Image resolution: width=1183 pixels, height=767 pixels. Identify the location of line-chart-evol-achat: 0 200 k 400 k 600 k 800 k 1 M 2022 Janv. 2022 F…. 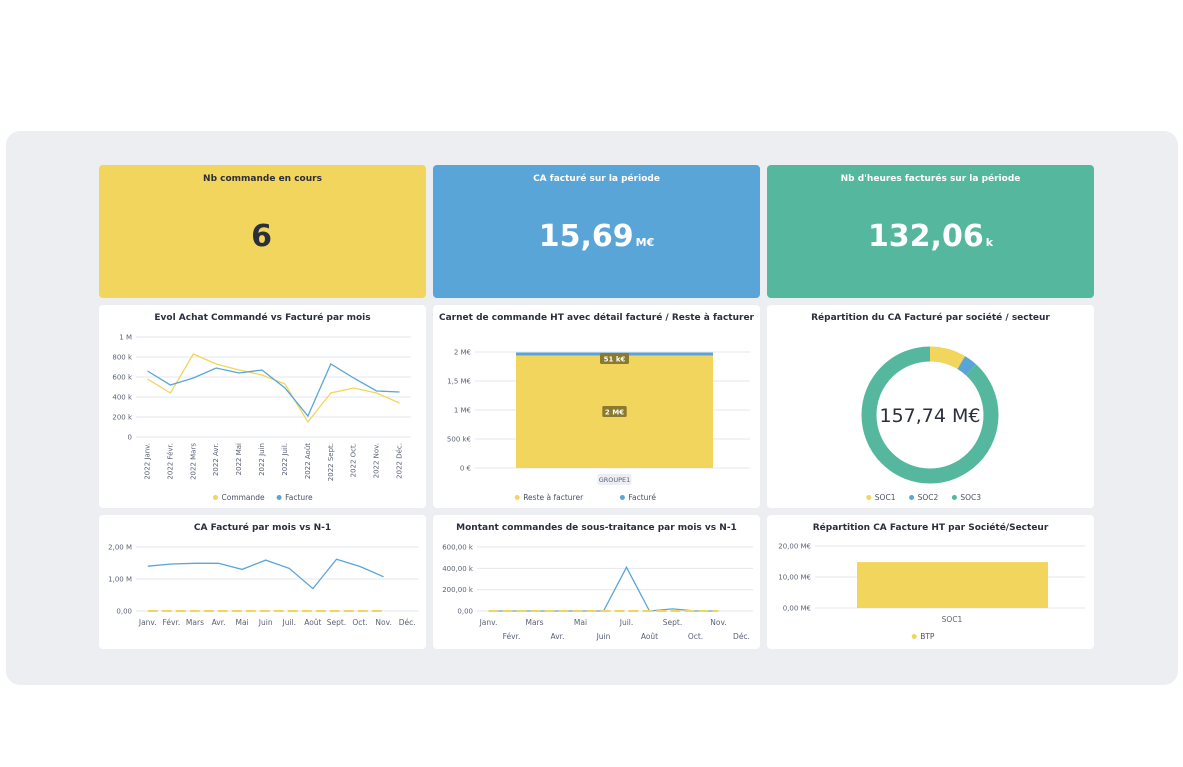
(261, 418).